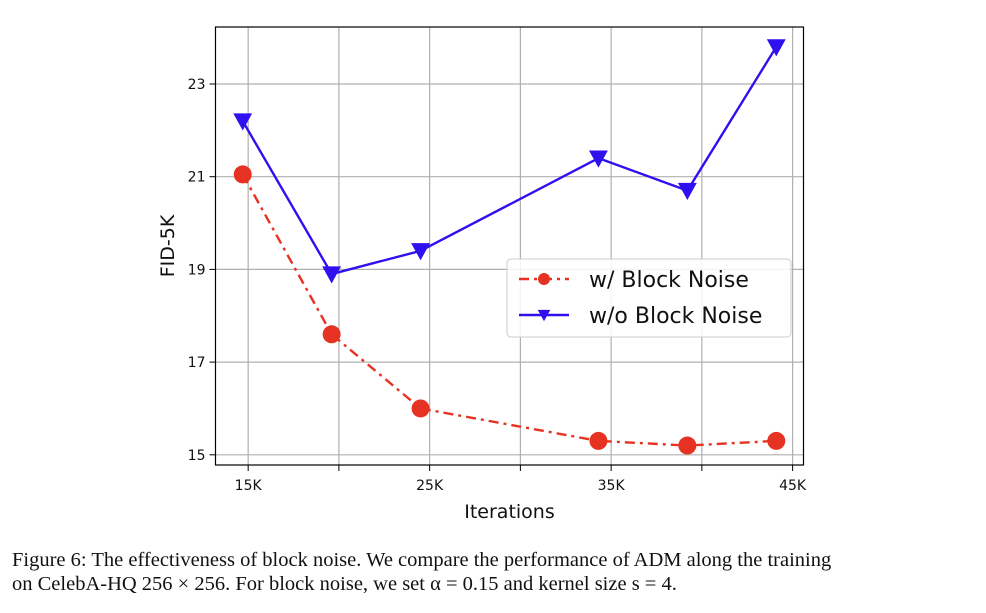 The image size is (986, 613). Describe the element at coordinates (793, 486) in the screenshot. I see `x-tick-label: 45K` at that location.